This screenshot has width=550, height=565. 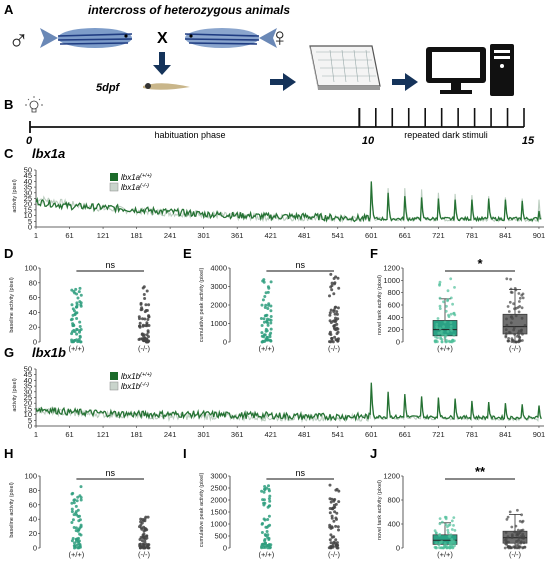 What do you see at coordinates (28, 374) in the screenshot?
I see `y-tick-label: 45` at bounding box center [28, 374].